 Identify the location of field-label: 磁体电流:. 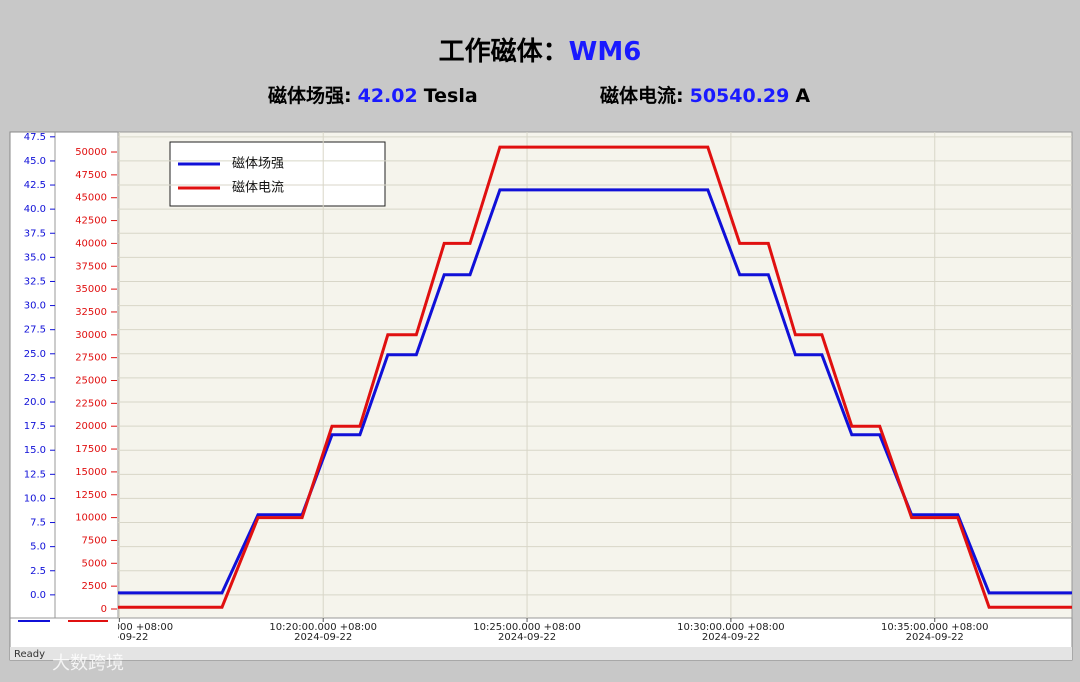
(642, 95).